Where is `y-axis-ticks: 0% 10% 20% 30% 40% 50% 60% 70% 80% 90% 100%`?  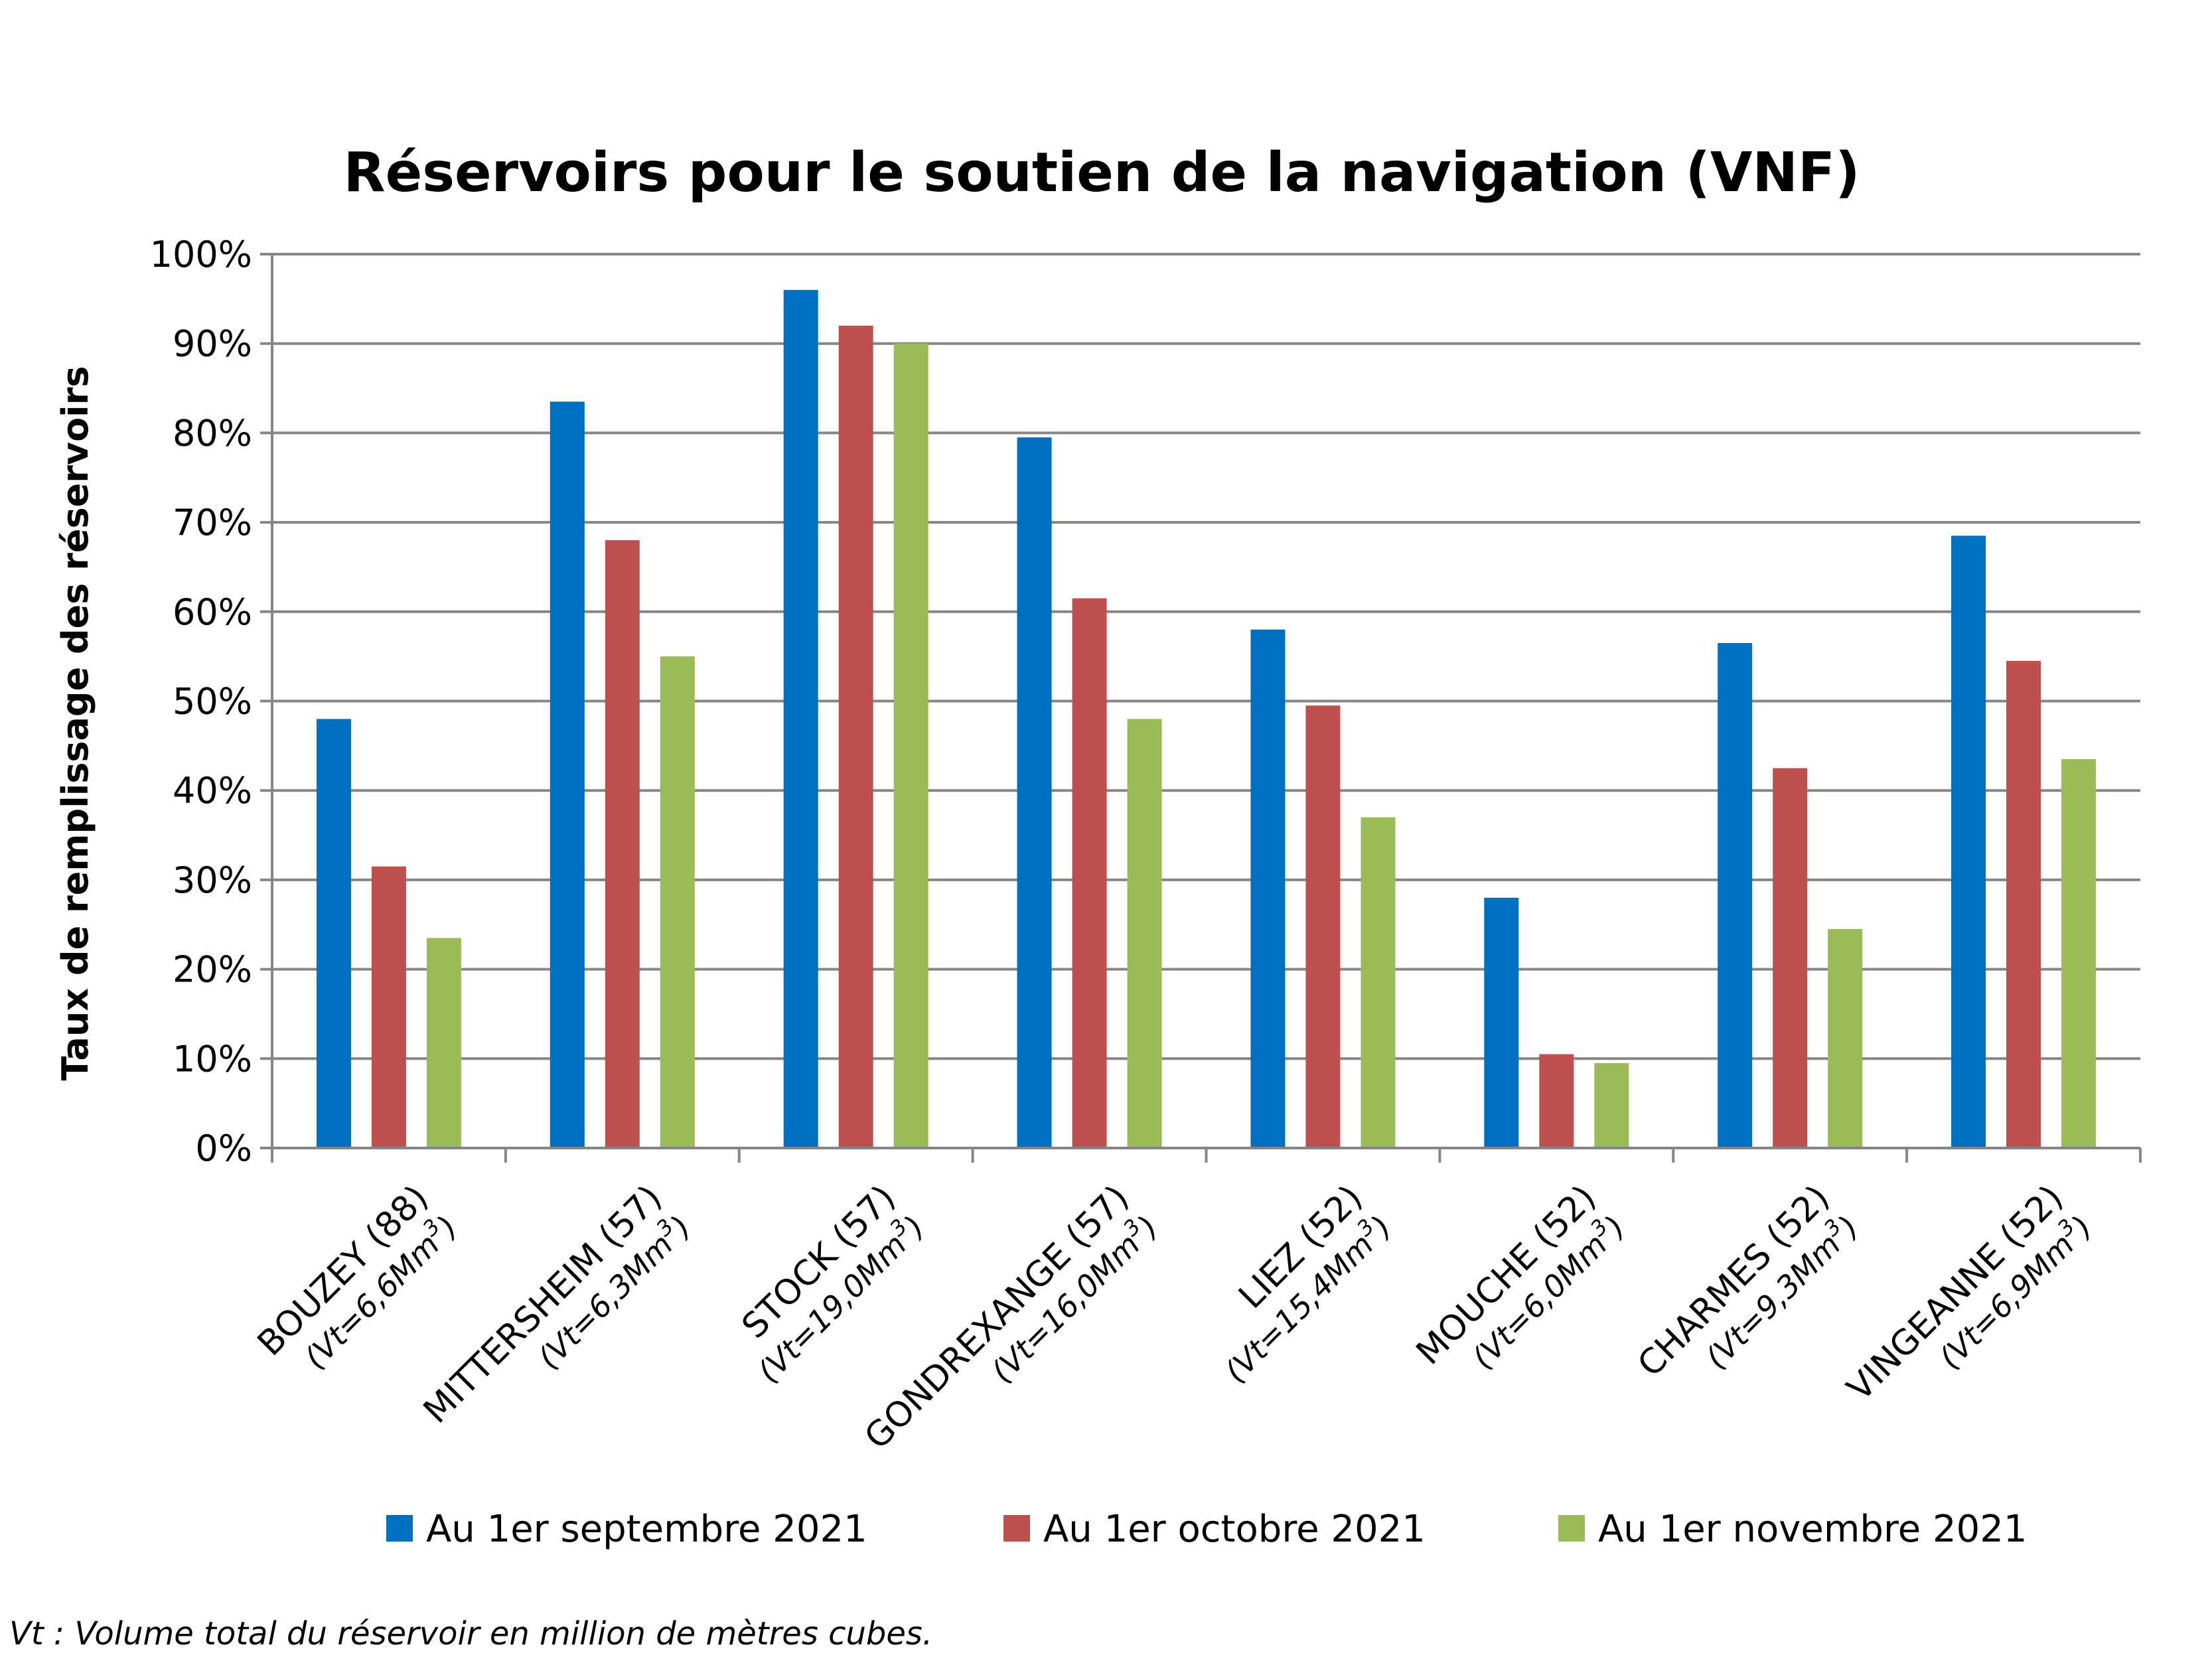
y-axis-ticks: 0% 10% 20% 30% 40% 50% 60% 70% 80% 90% 100% is located at coordinates (211, 701).